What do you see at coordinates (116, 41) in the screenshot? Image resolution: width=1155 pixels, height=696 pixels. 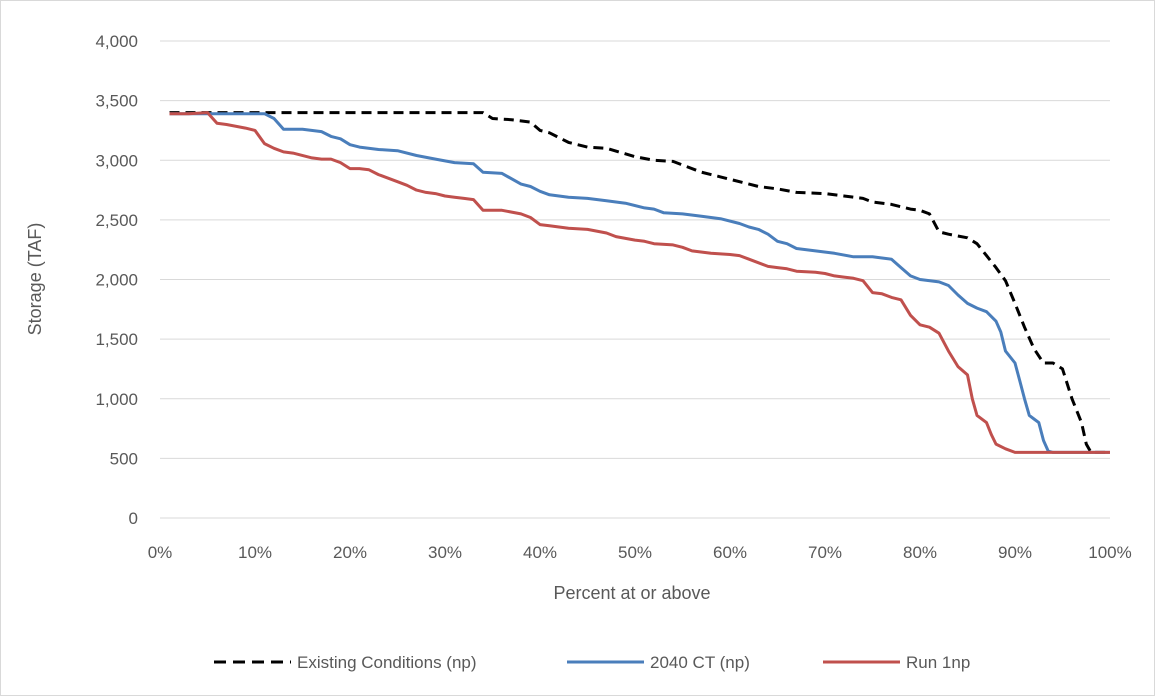 I see `y-tick-label: 4,000` at bounding box center [116, 41].